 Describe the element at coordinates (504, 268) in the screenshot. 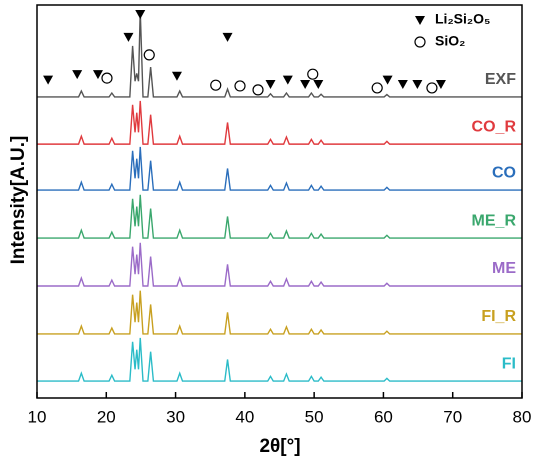

I see `series-label: ME` at that location.